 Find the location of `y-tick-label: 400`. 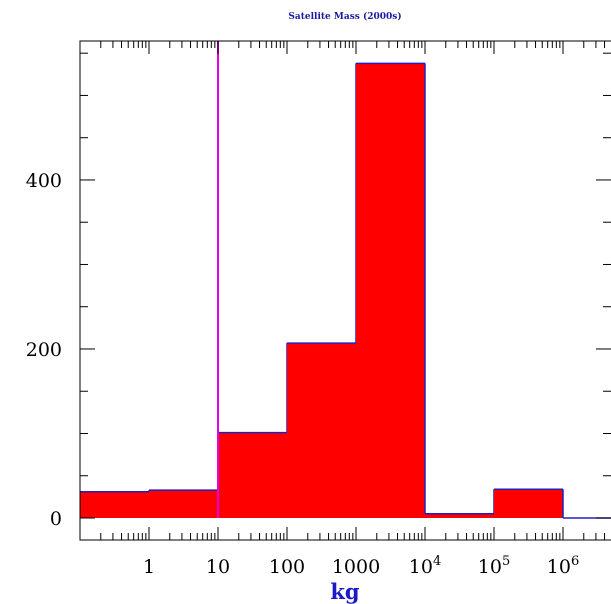

y-tick-label: 400 is located at coordinates (44, 181).